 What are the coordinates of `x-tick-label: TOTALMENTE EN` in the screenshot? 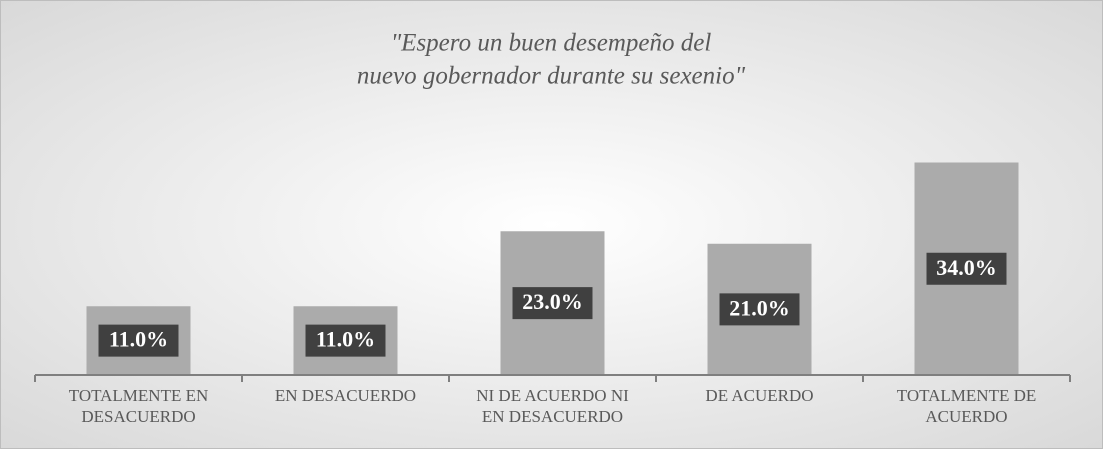 It's located at (139, 395).